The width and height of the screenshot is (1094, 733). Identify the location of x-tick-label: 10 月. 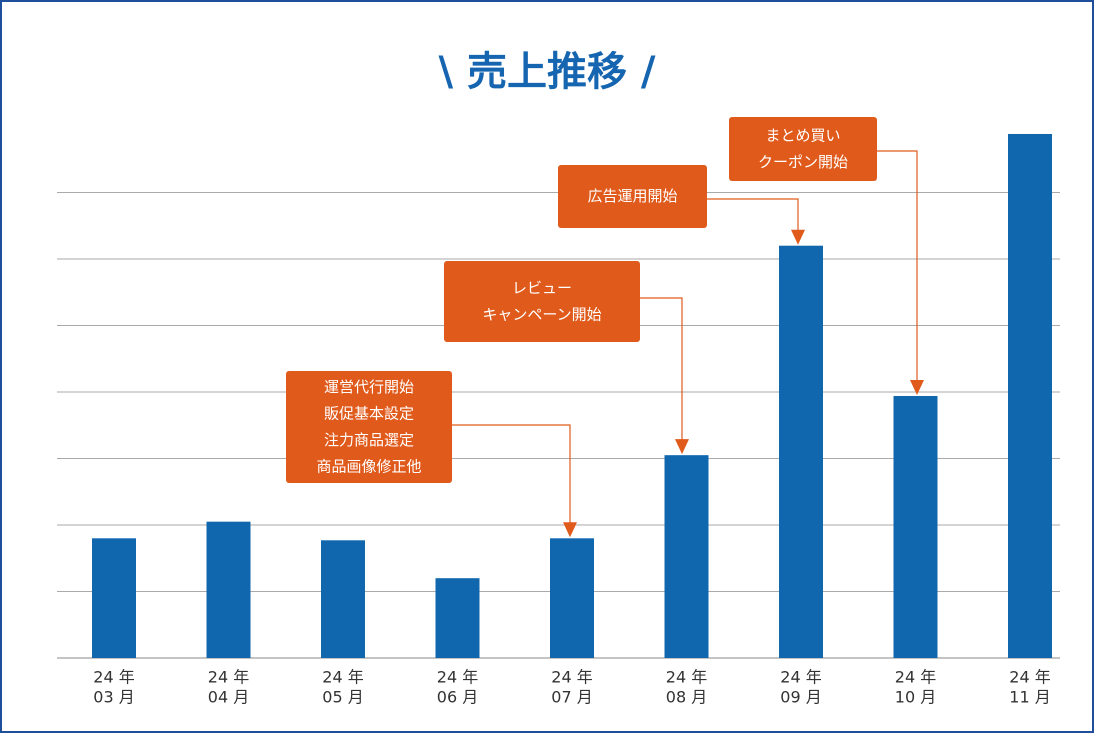
(915, 697).